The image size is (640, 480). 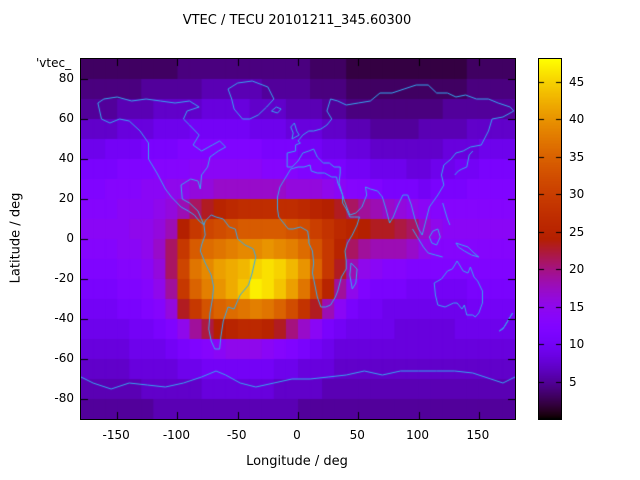 What do you see at coordinates (66, 78) in the screenshot?
I see `y-tick-label: 80` at bounding box center [66, 78].